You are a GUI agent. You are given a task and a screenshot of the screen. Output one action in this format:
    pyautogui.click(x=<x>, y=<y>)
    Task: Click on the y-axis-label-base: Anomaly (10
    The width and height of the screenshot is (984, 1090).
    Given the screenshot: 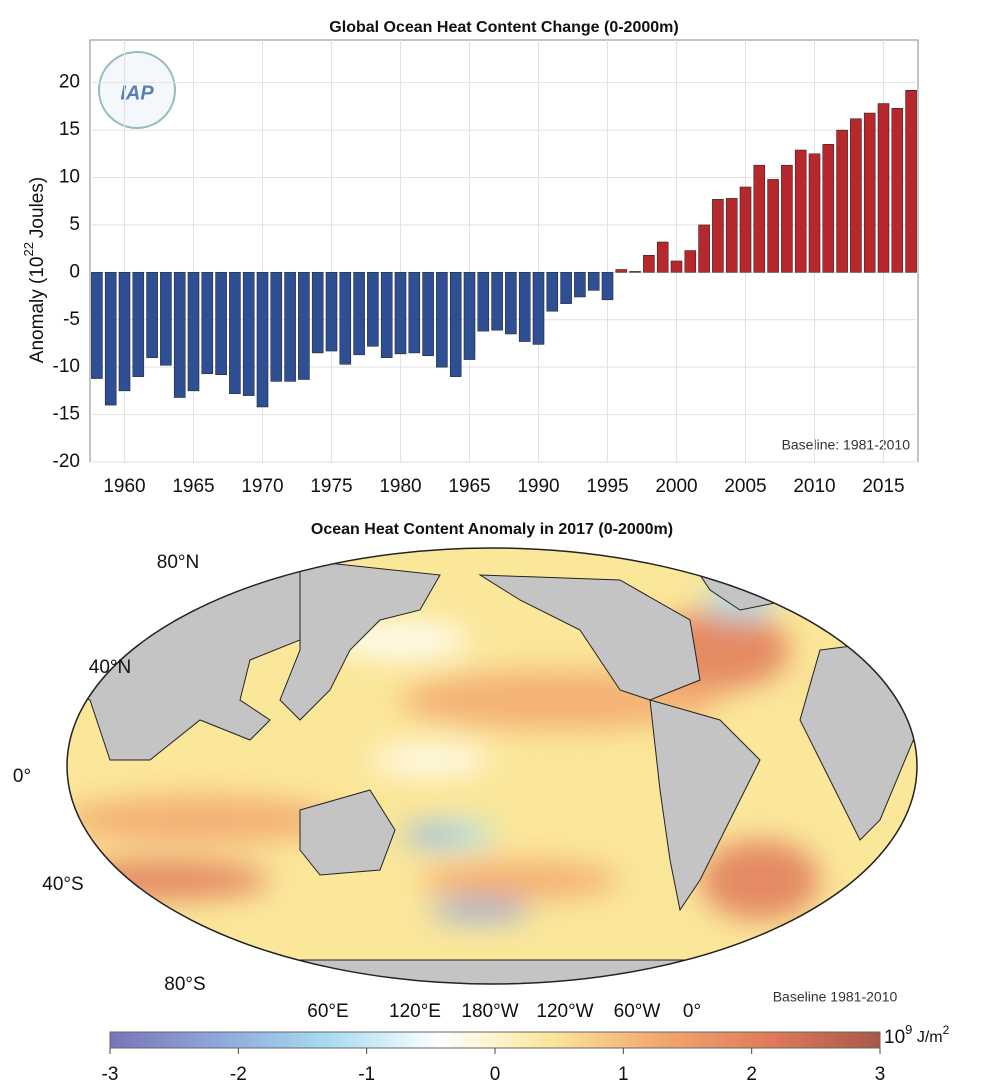 What is the action you would take?
    pyautogui.click(x=37, y=310)
    